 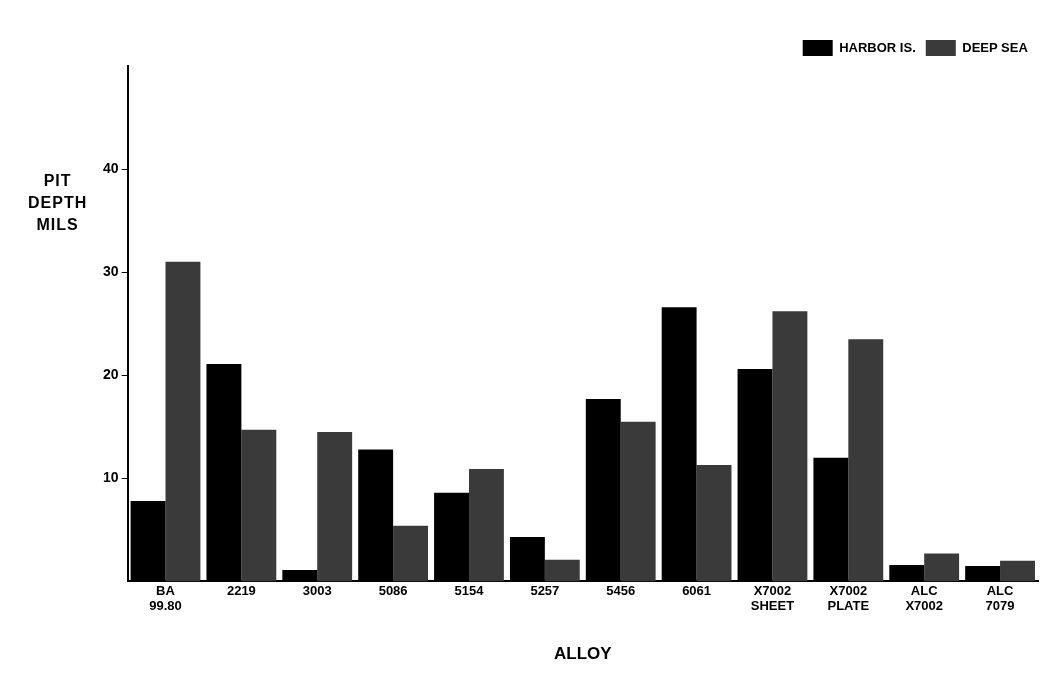 What do you see at coordinates (621, 590) in the screenshot?
I see `x-tick-label: 5456` at bounding box center [621, 590].